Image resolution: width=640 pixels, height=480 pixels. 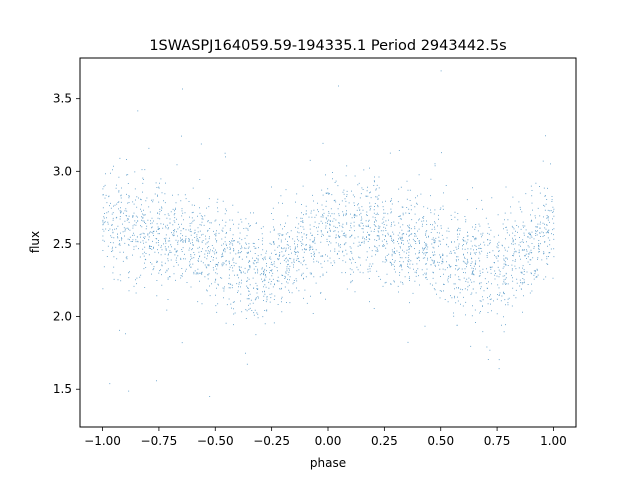 I want to click on x-tick-label: 0.00, so click(x=328, y=441).